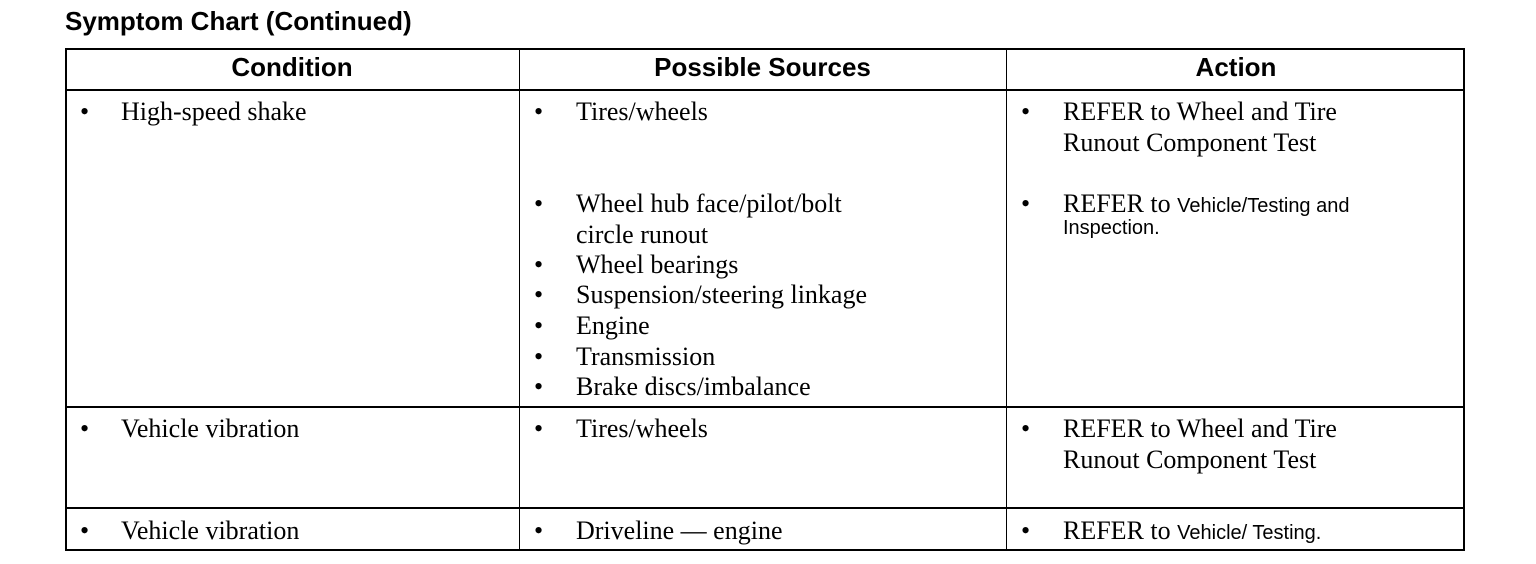 This screenshot has height=564, width=1536. Describe the element at coordinates (1249, 533) in the screenshot. I see `reference-link: Vehicle/ Testing.` at that location.